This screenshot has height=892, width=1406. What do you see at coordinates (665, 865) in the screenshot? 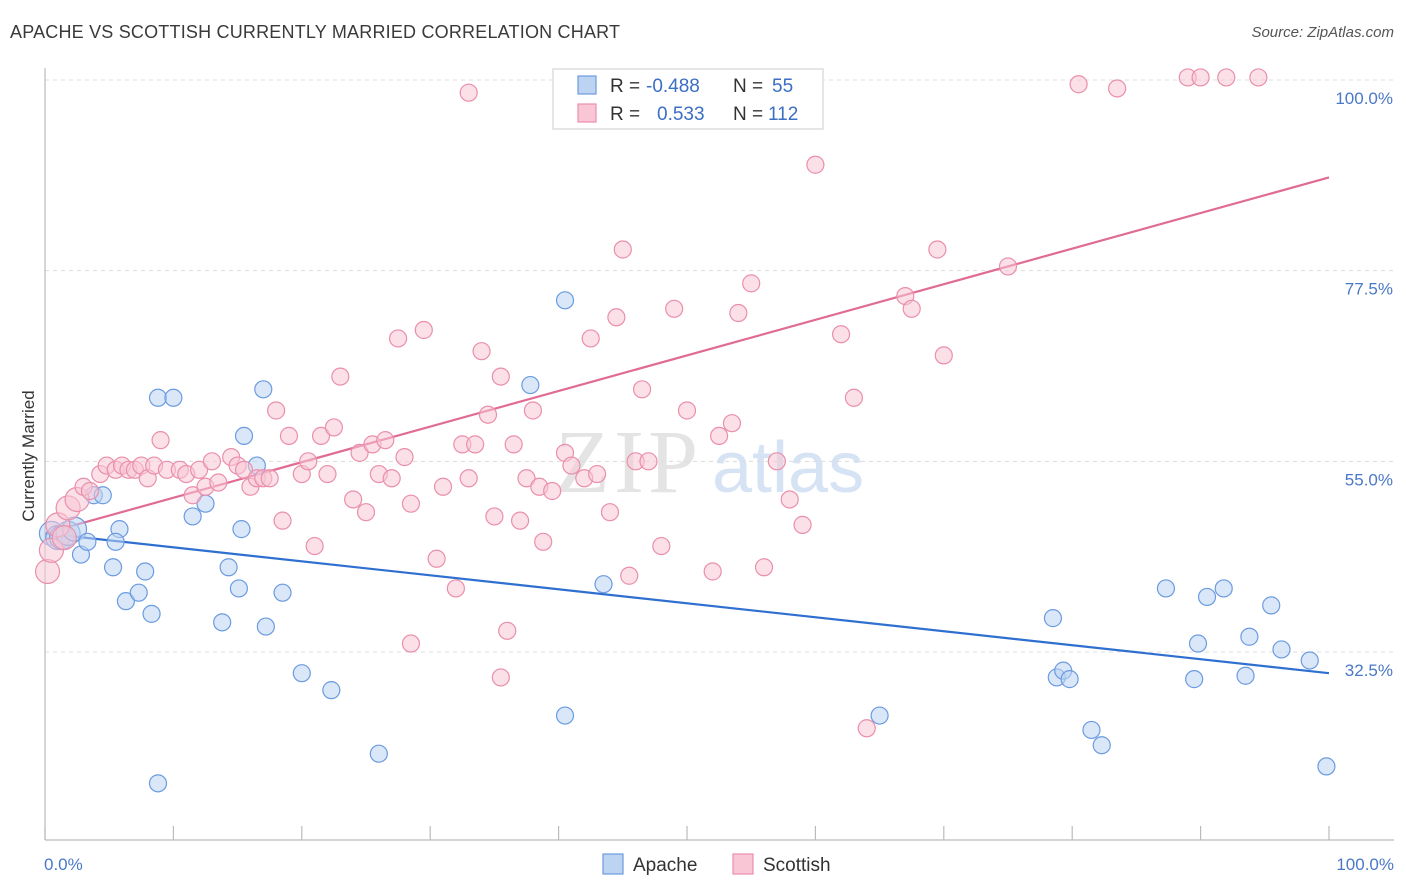
I see `series-legend-label-apache: Apache` at bounding box center [665, 865].